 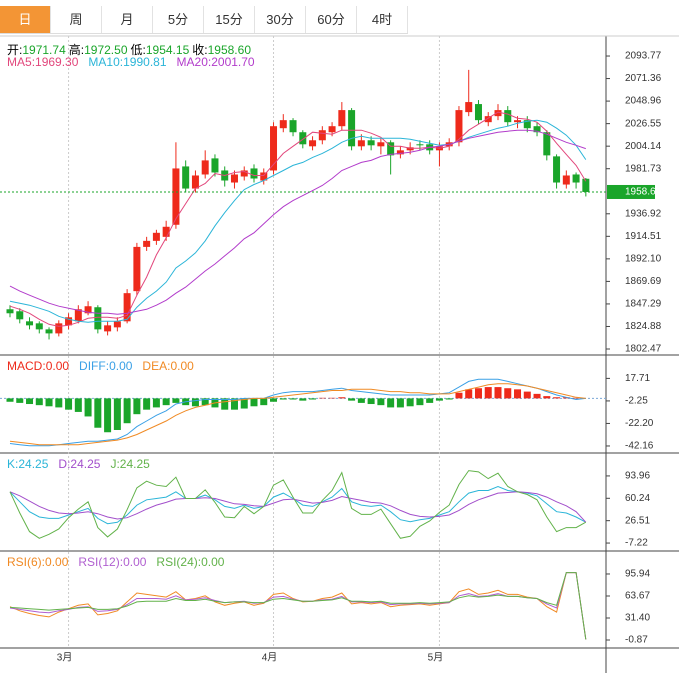 I want to click on y-tick-label: 26.51, so click(x=637, y=520).